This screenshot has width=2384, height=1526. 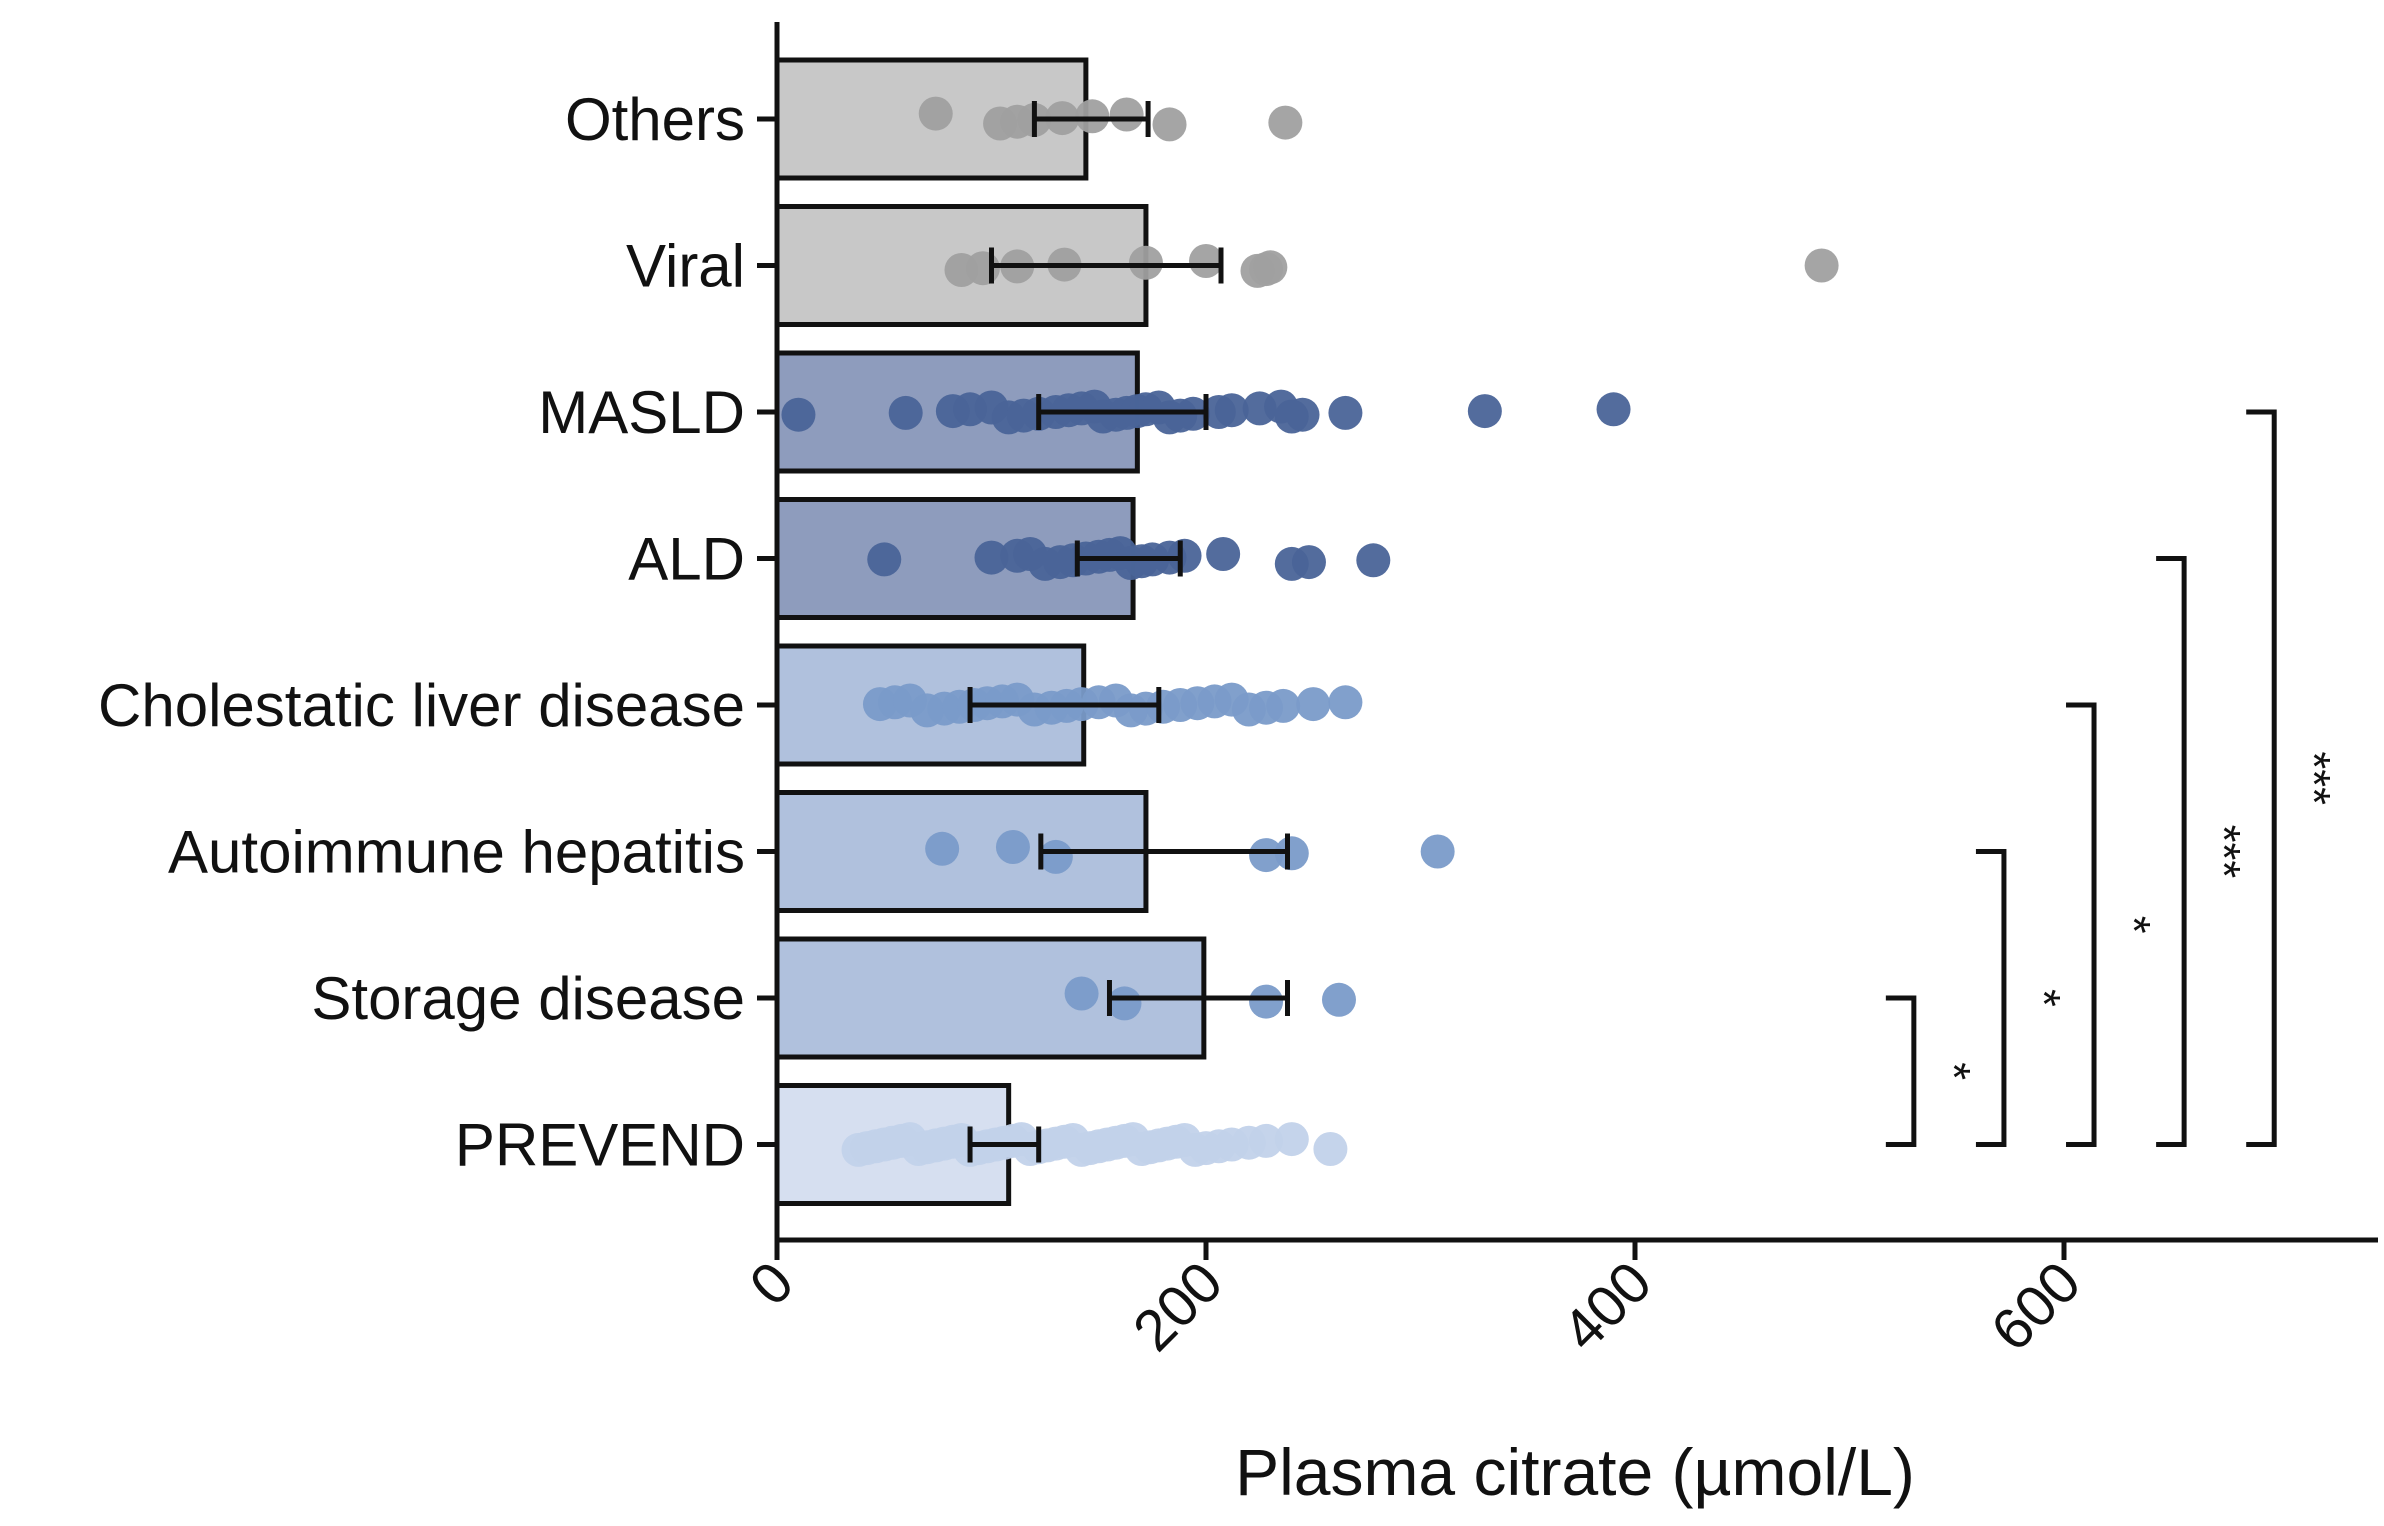 What do you see at coordinates (456, 852) in the screenshot?
I see `category-label: Autoimmune hepatitis` at bounding box center [456, 852].